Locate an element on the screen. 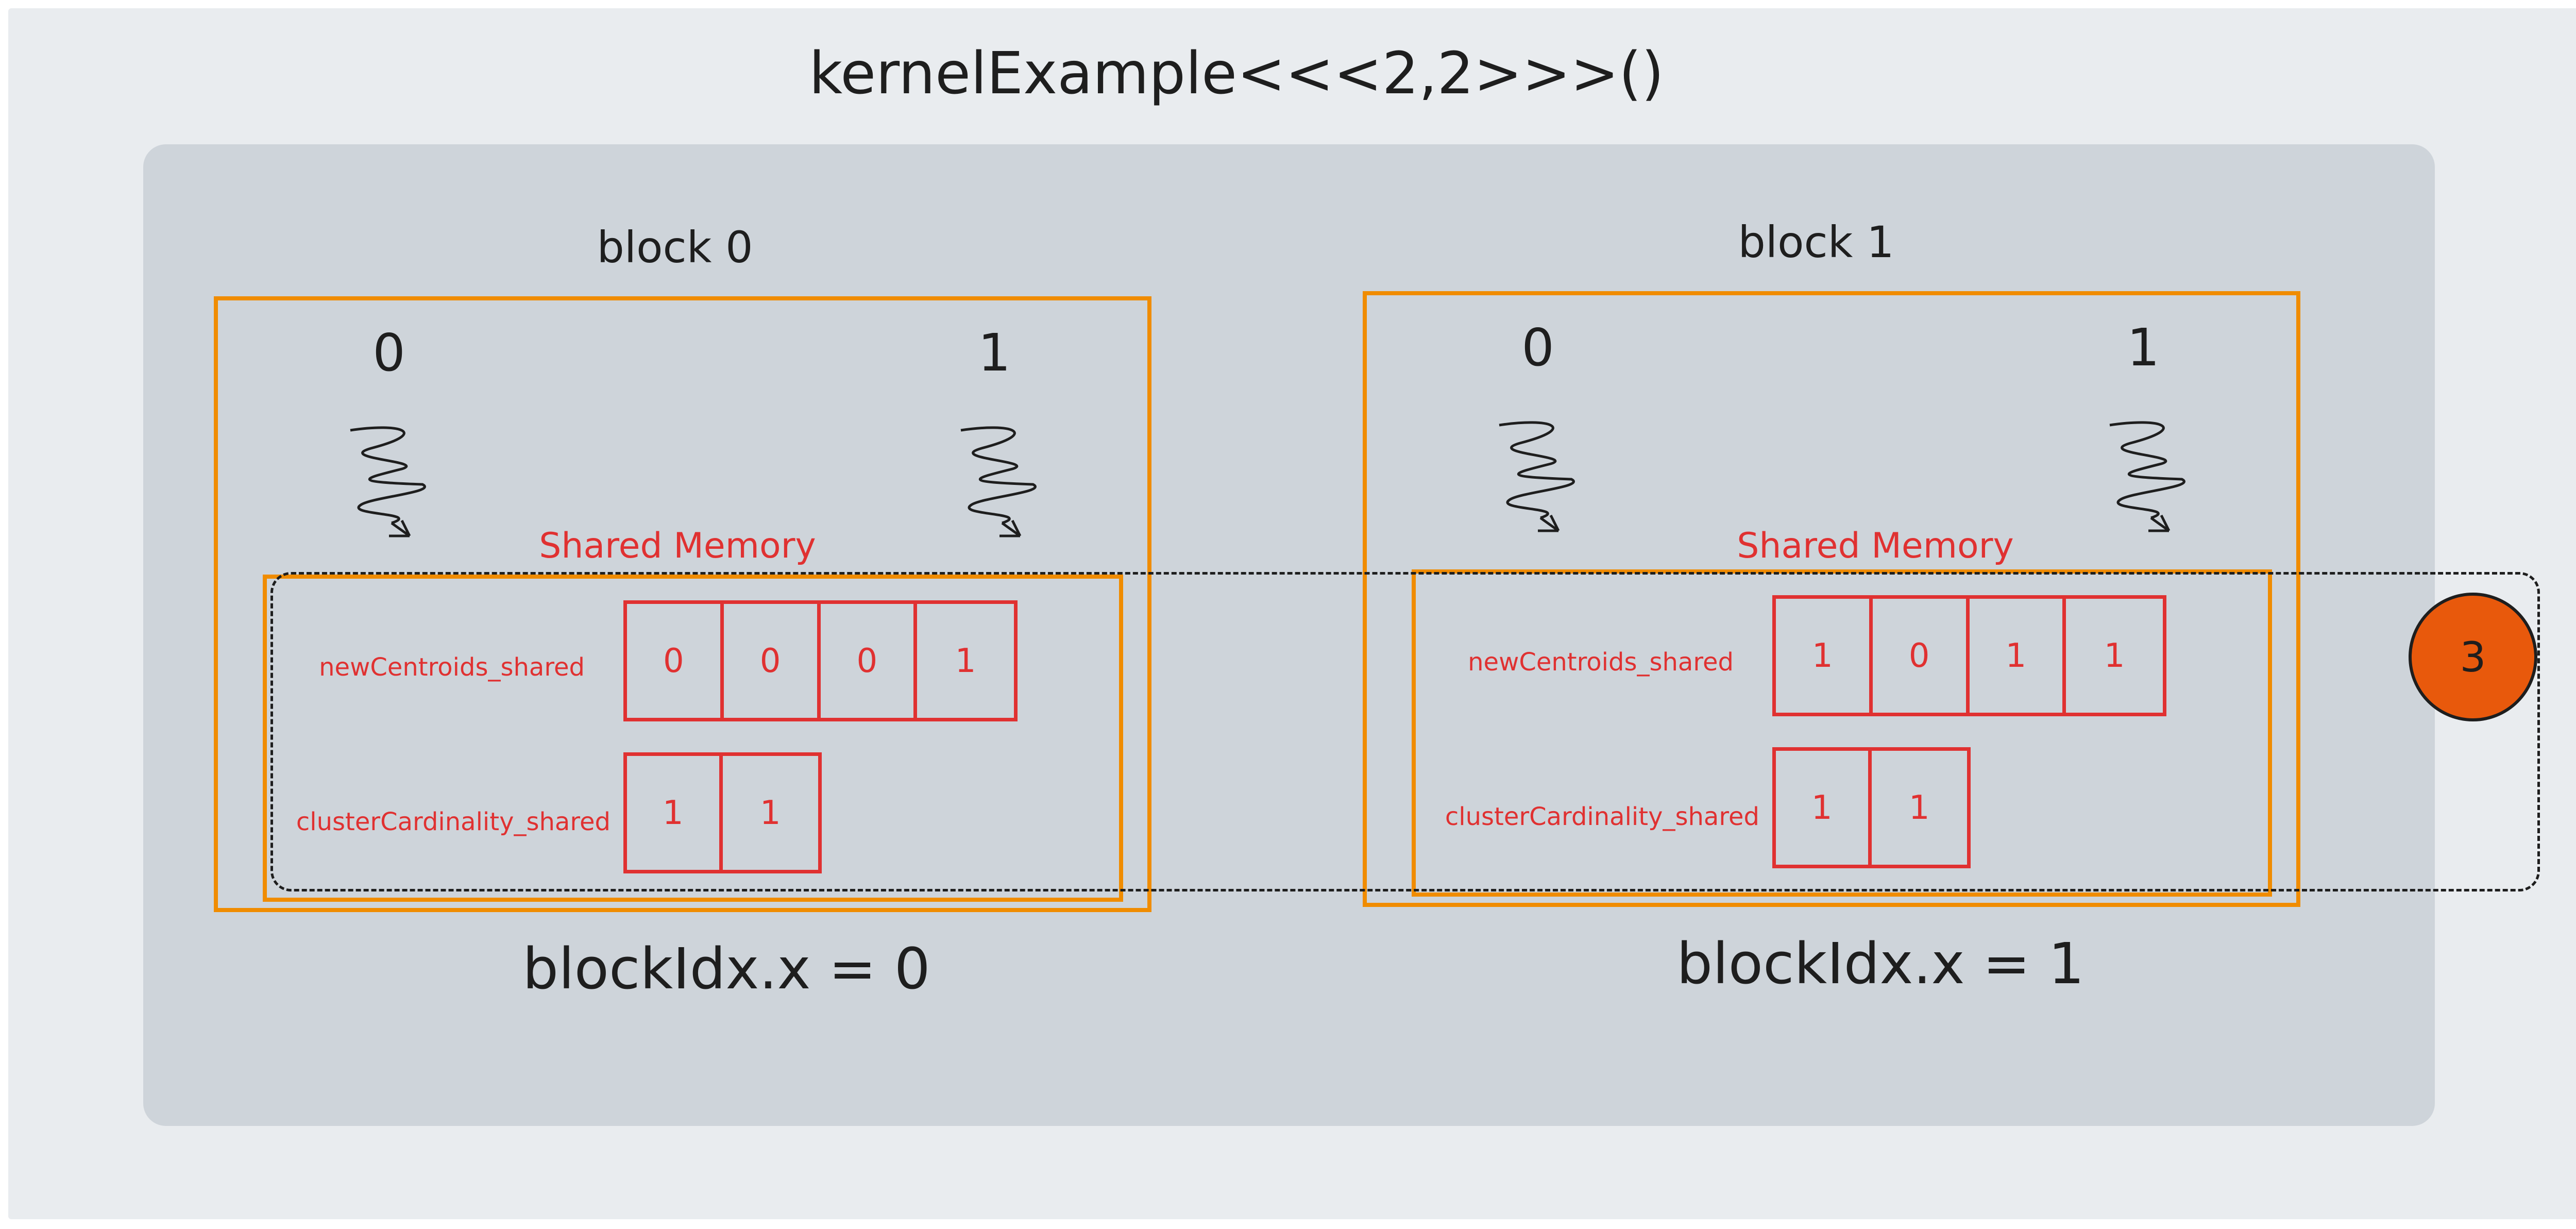 The width and height of the screenshot is (2576, 1229). step-badge: 3 is located at coordinates (2473, 657).